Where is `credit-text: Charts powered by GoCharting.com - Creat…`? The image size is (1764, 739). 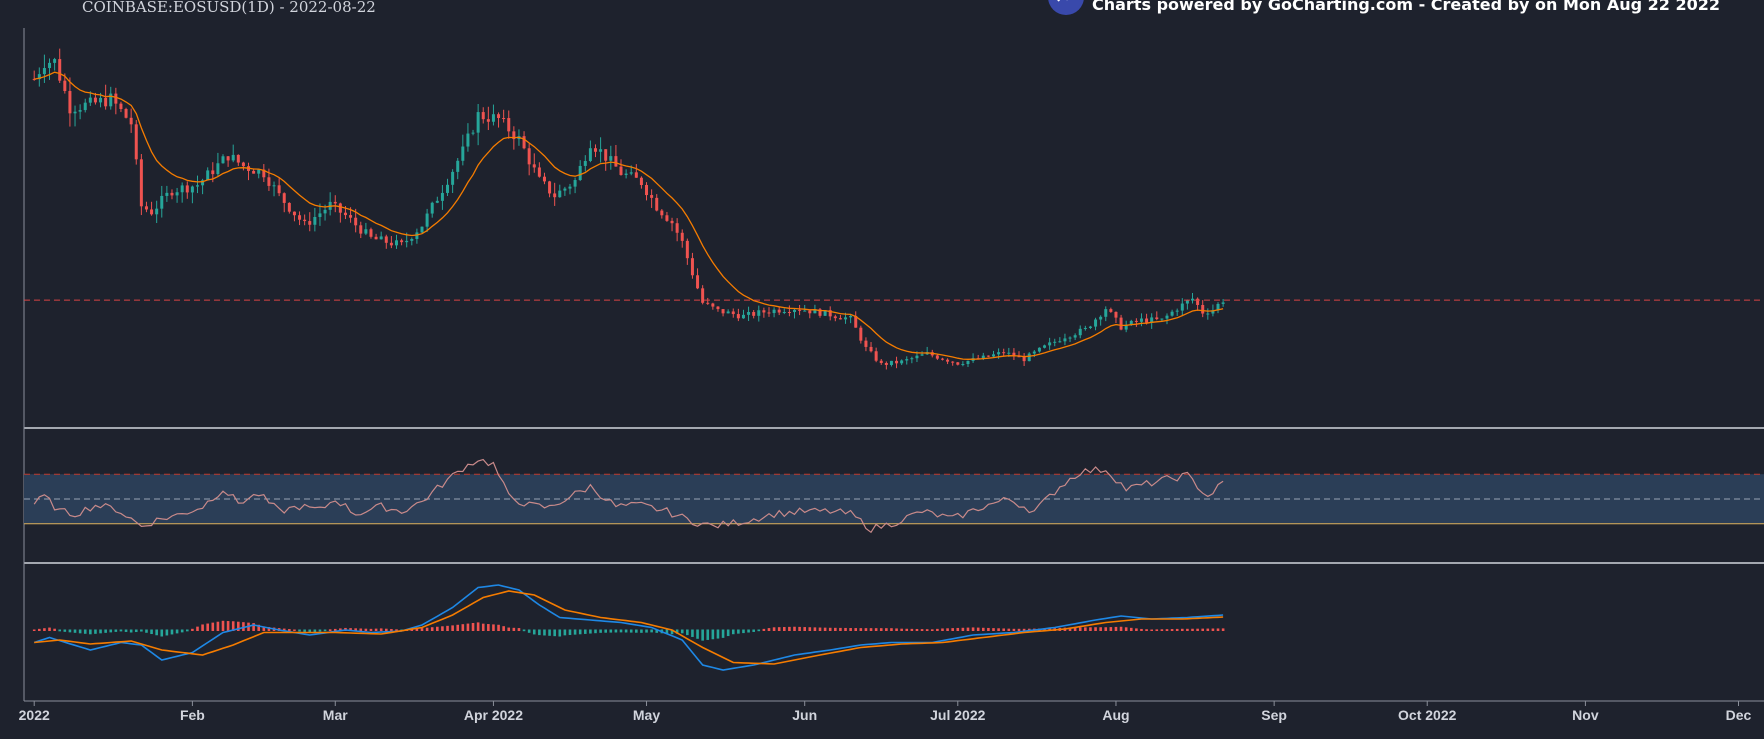
credit-text: Charts powered by GoCharting.com - Creat… is located at coordinates (1406, 7).